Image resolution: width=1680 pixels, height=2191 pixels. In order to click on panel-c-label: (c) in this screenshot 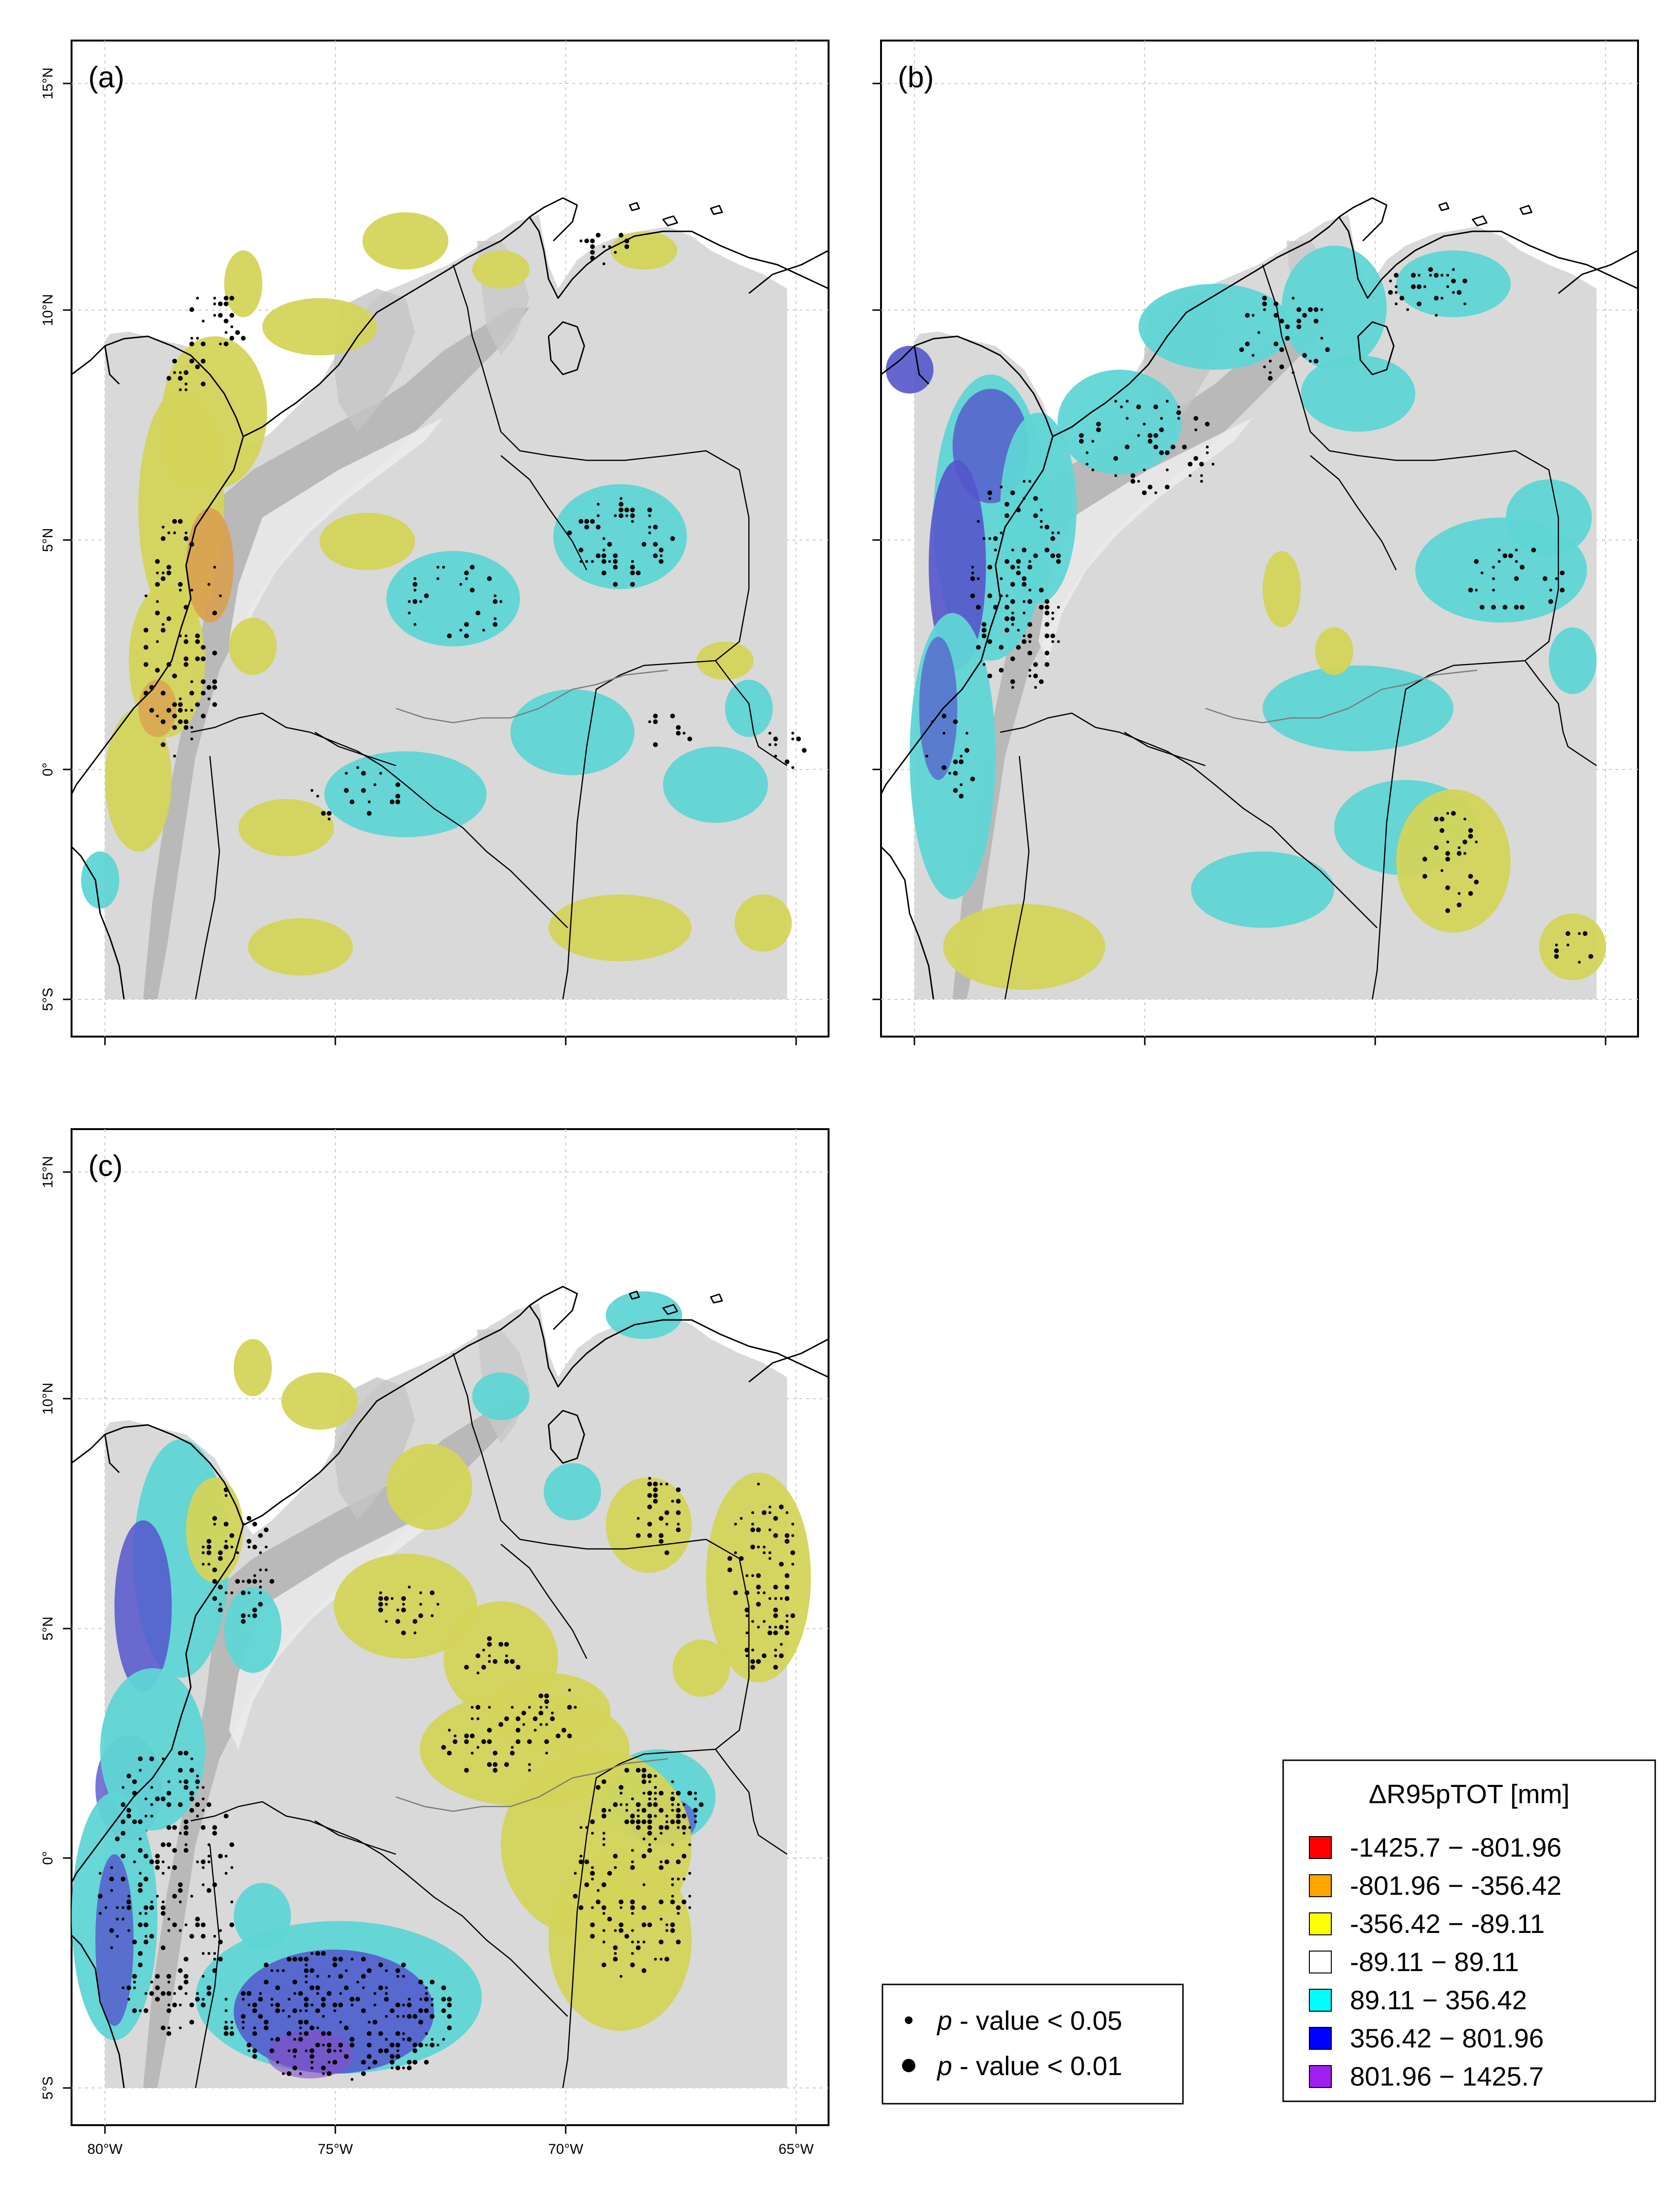, I will do `click(105, 1166)`.